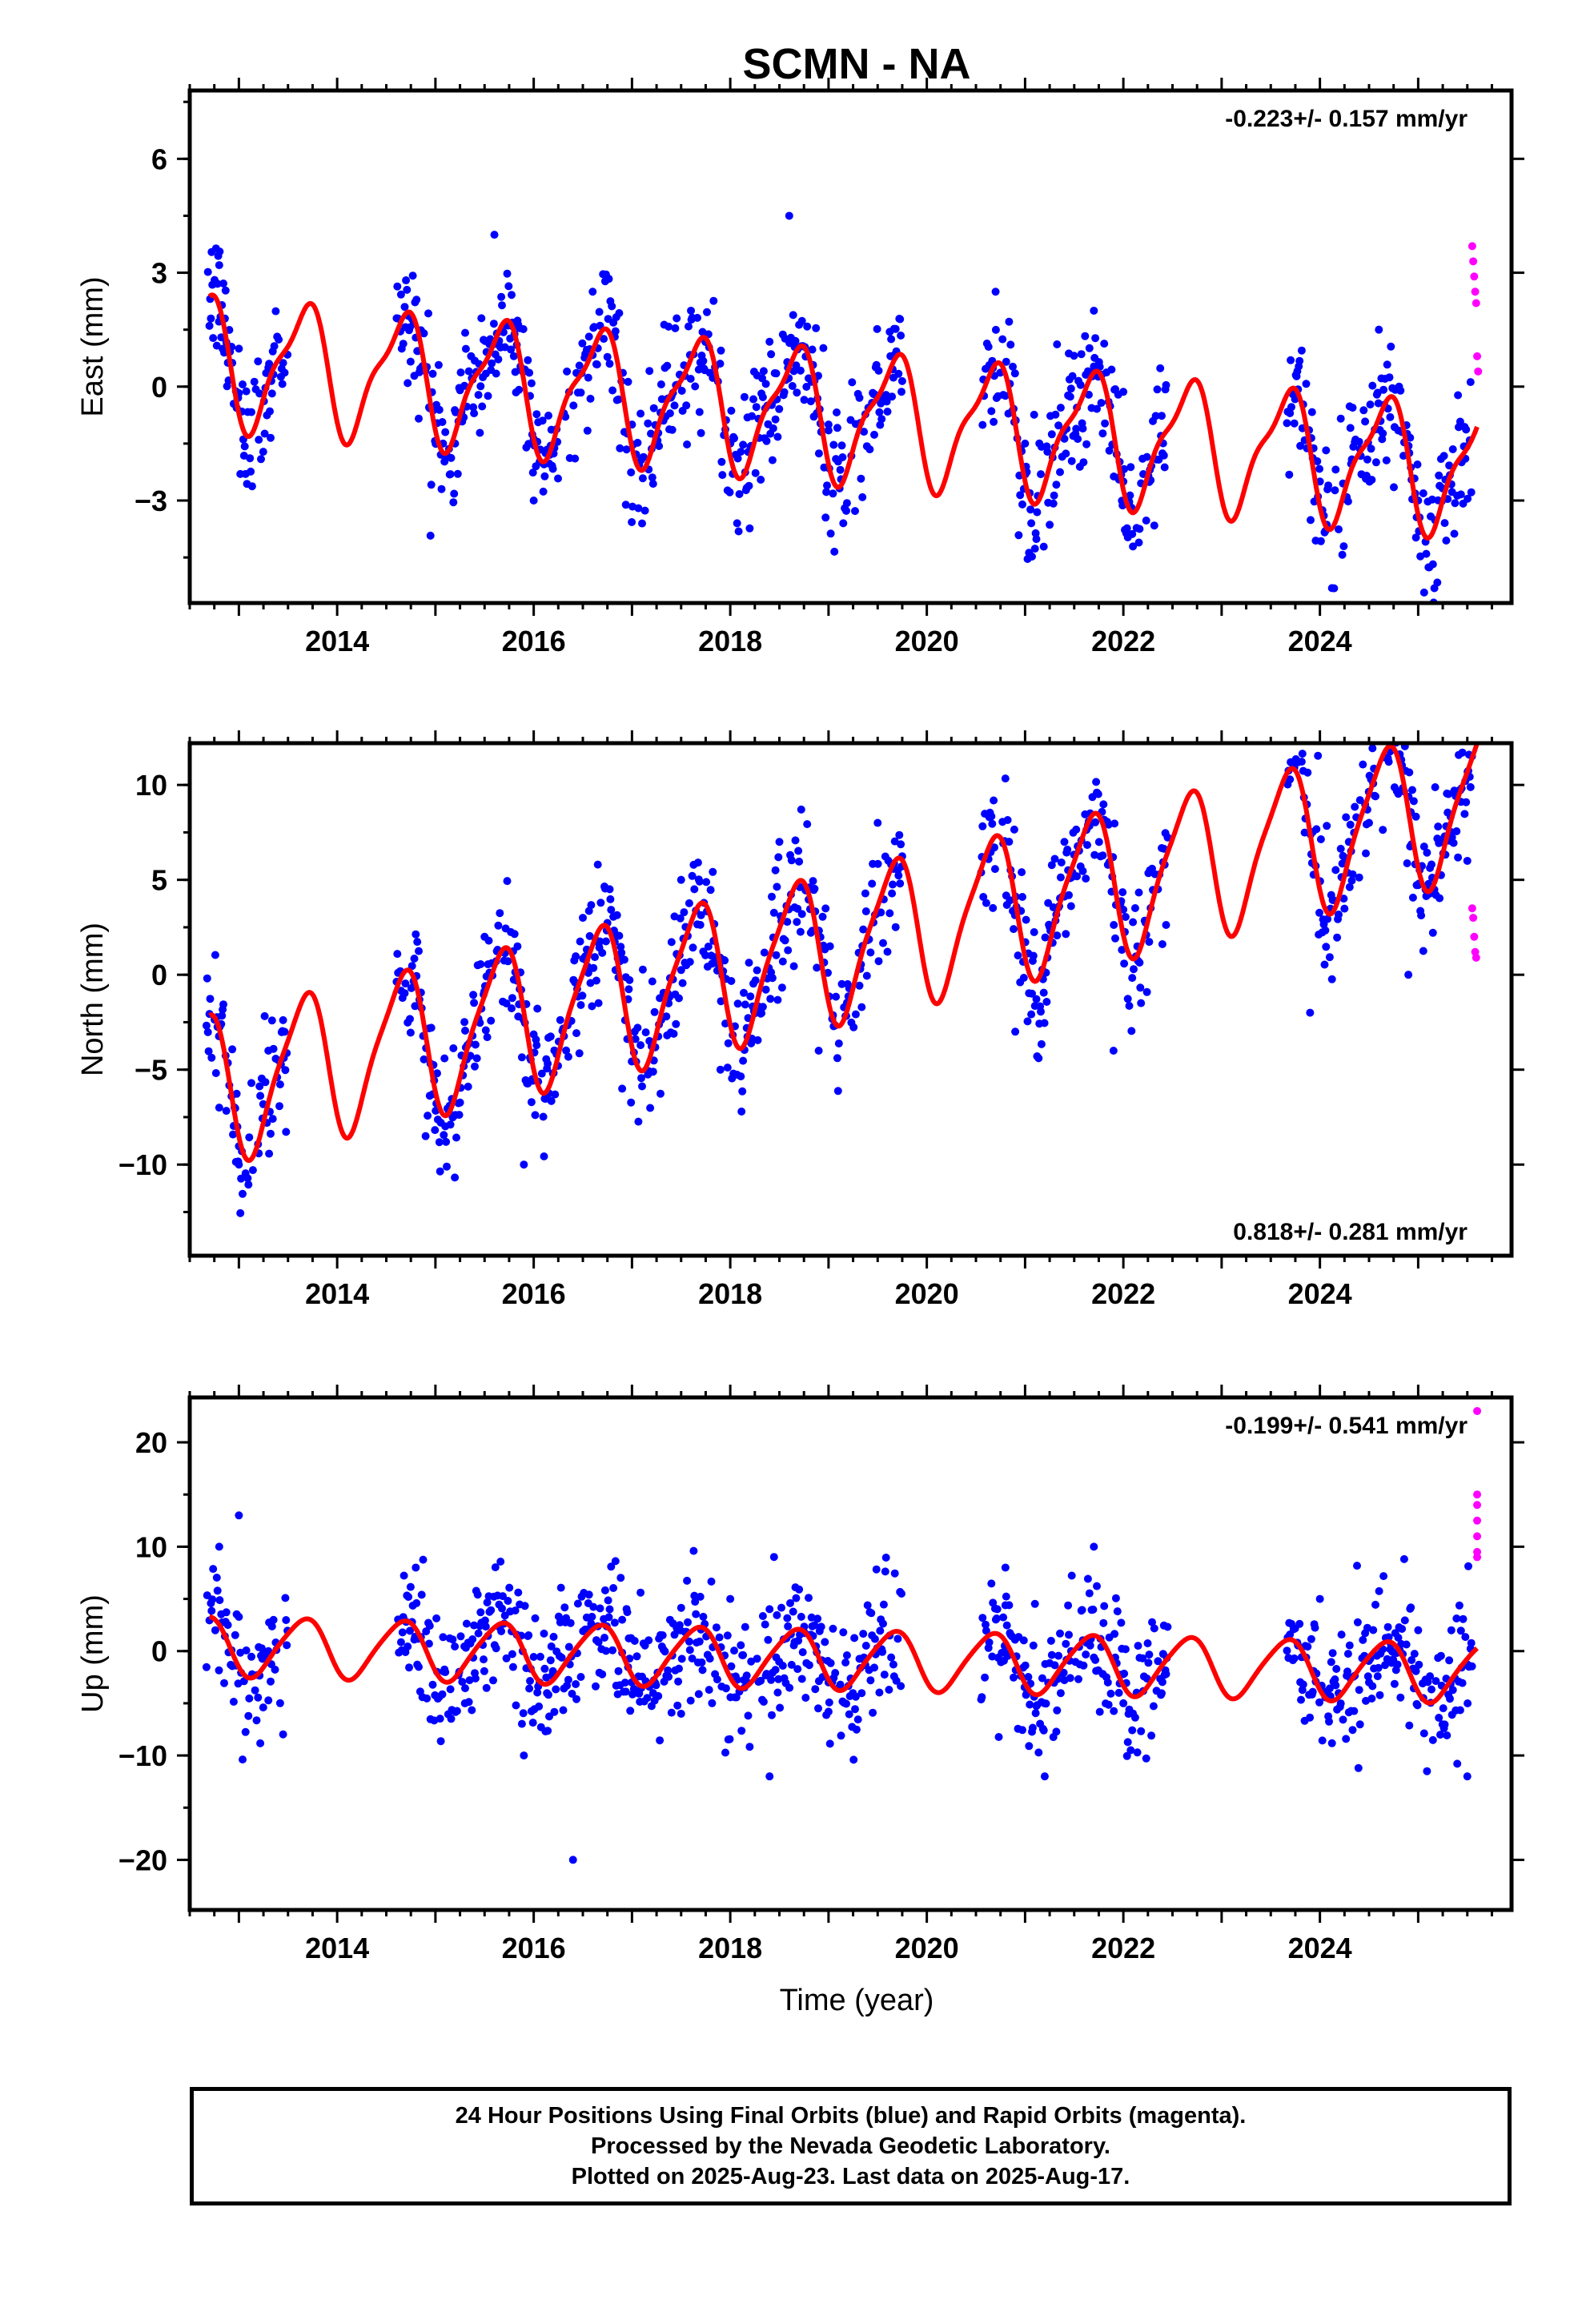 The image size is (1582, 2324). I want to click on x-tick-label: 2020, so click(927, 1294).